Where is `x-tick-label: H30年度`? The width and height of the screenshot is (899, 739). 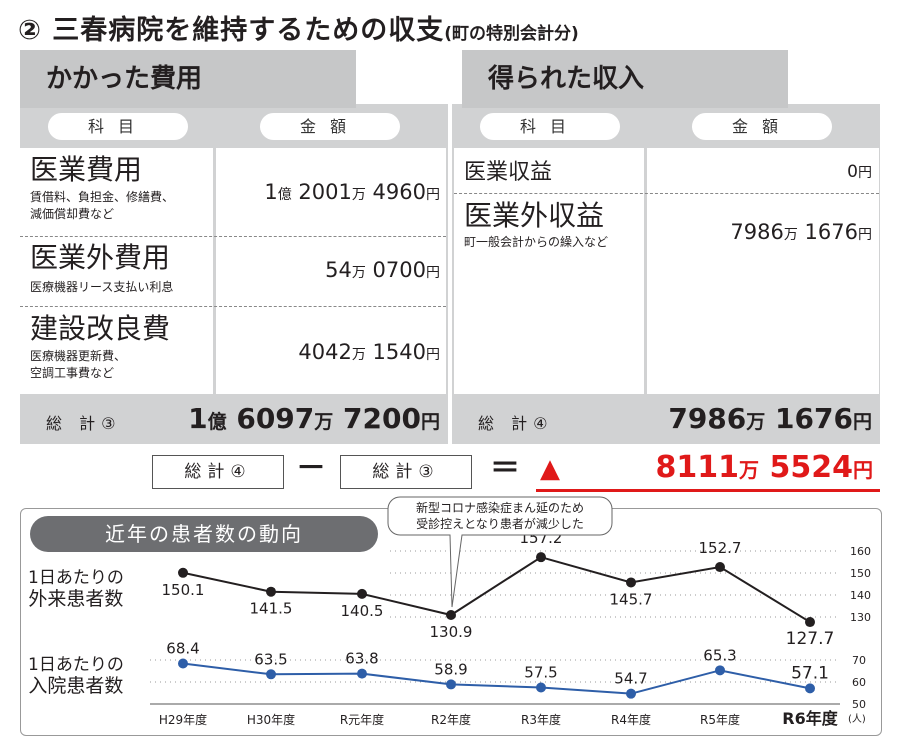 x-tick-label: H30年度 is located at coordinates (271, 719).